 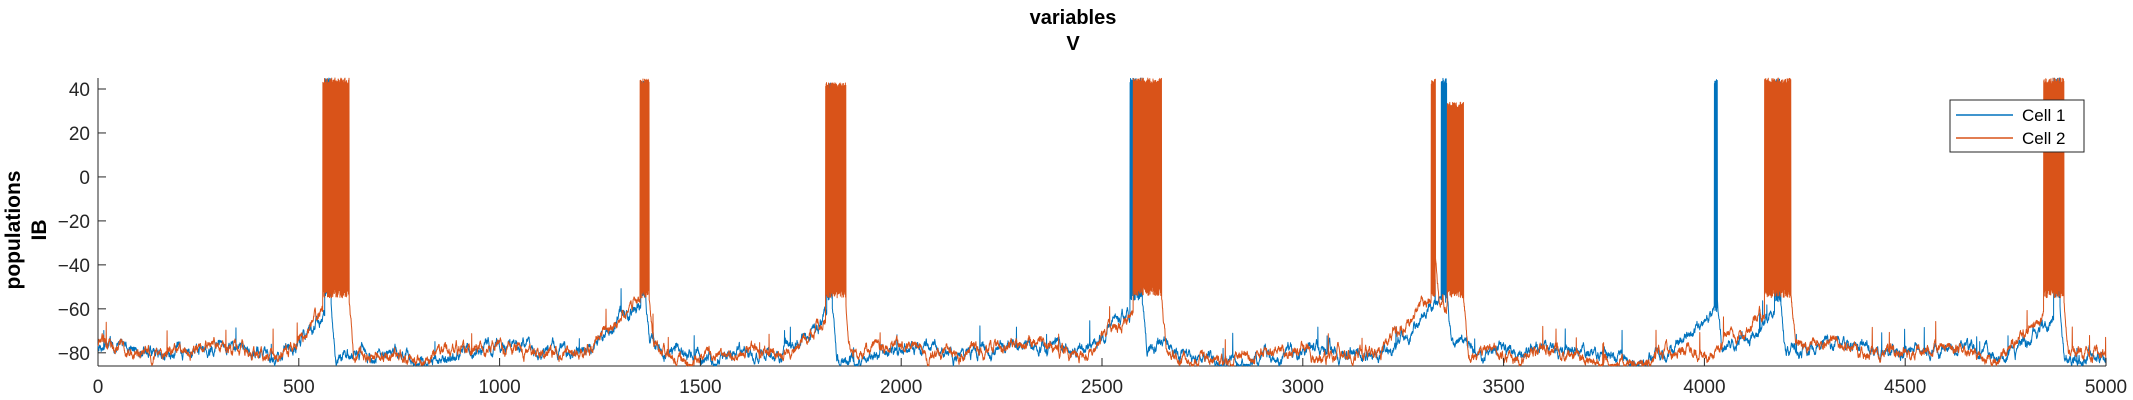 I want to click on y-tick-label: −40, so click(x=74, y=266).